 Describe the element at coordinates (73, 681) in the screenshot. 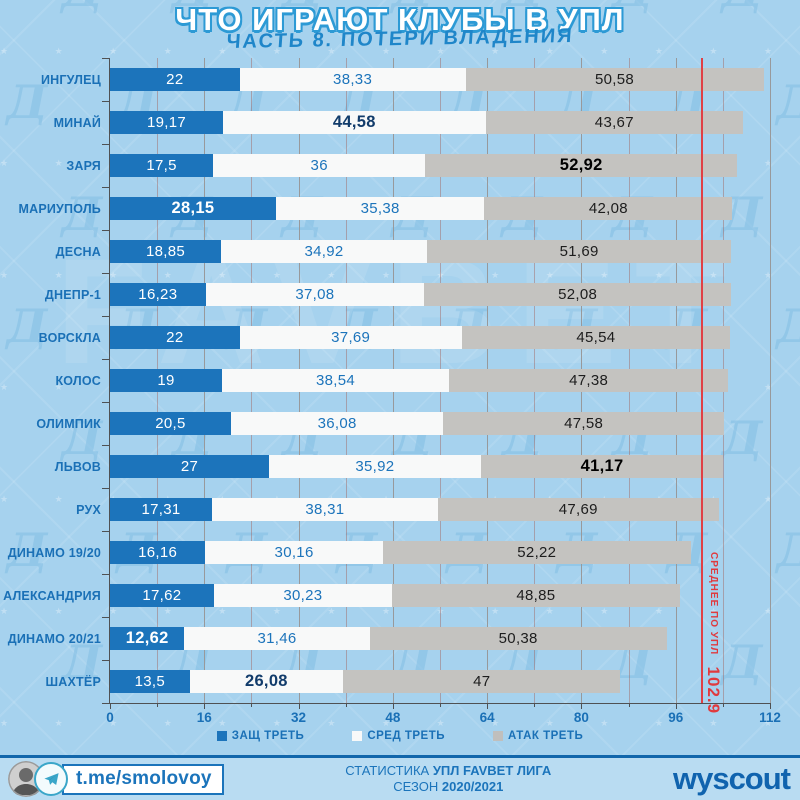

I see `club-label: ШАХТЁР` at that location.